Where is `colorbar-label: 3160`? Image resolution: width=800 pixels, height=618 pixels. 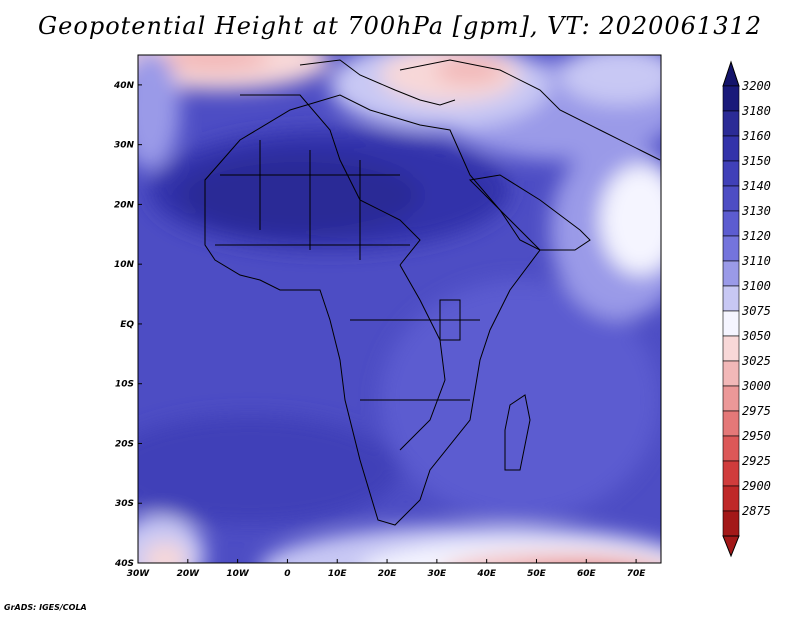
colorbar-label: 3160 is located at coordinates (756, 136).